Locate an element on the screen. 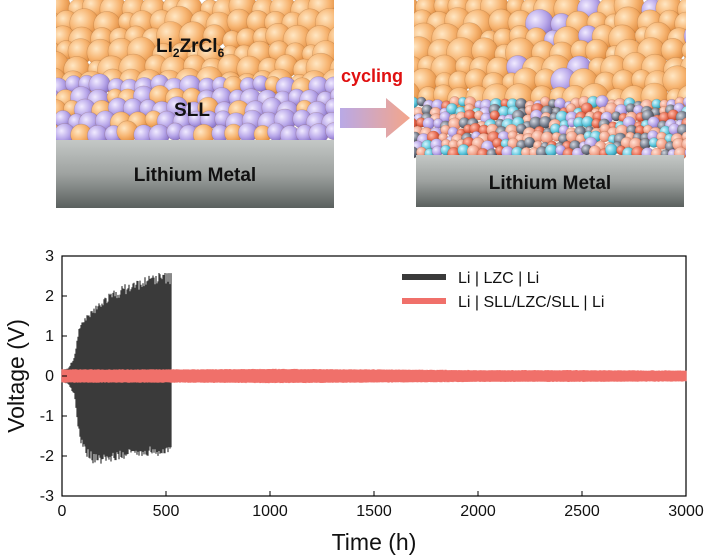  y-tick-label: -3 is located at coordinates (47, 496).